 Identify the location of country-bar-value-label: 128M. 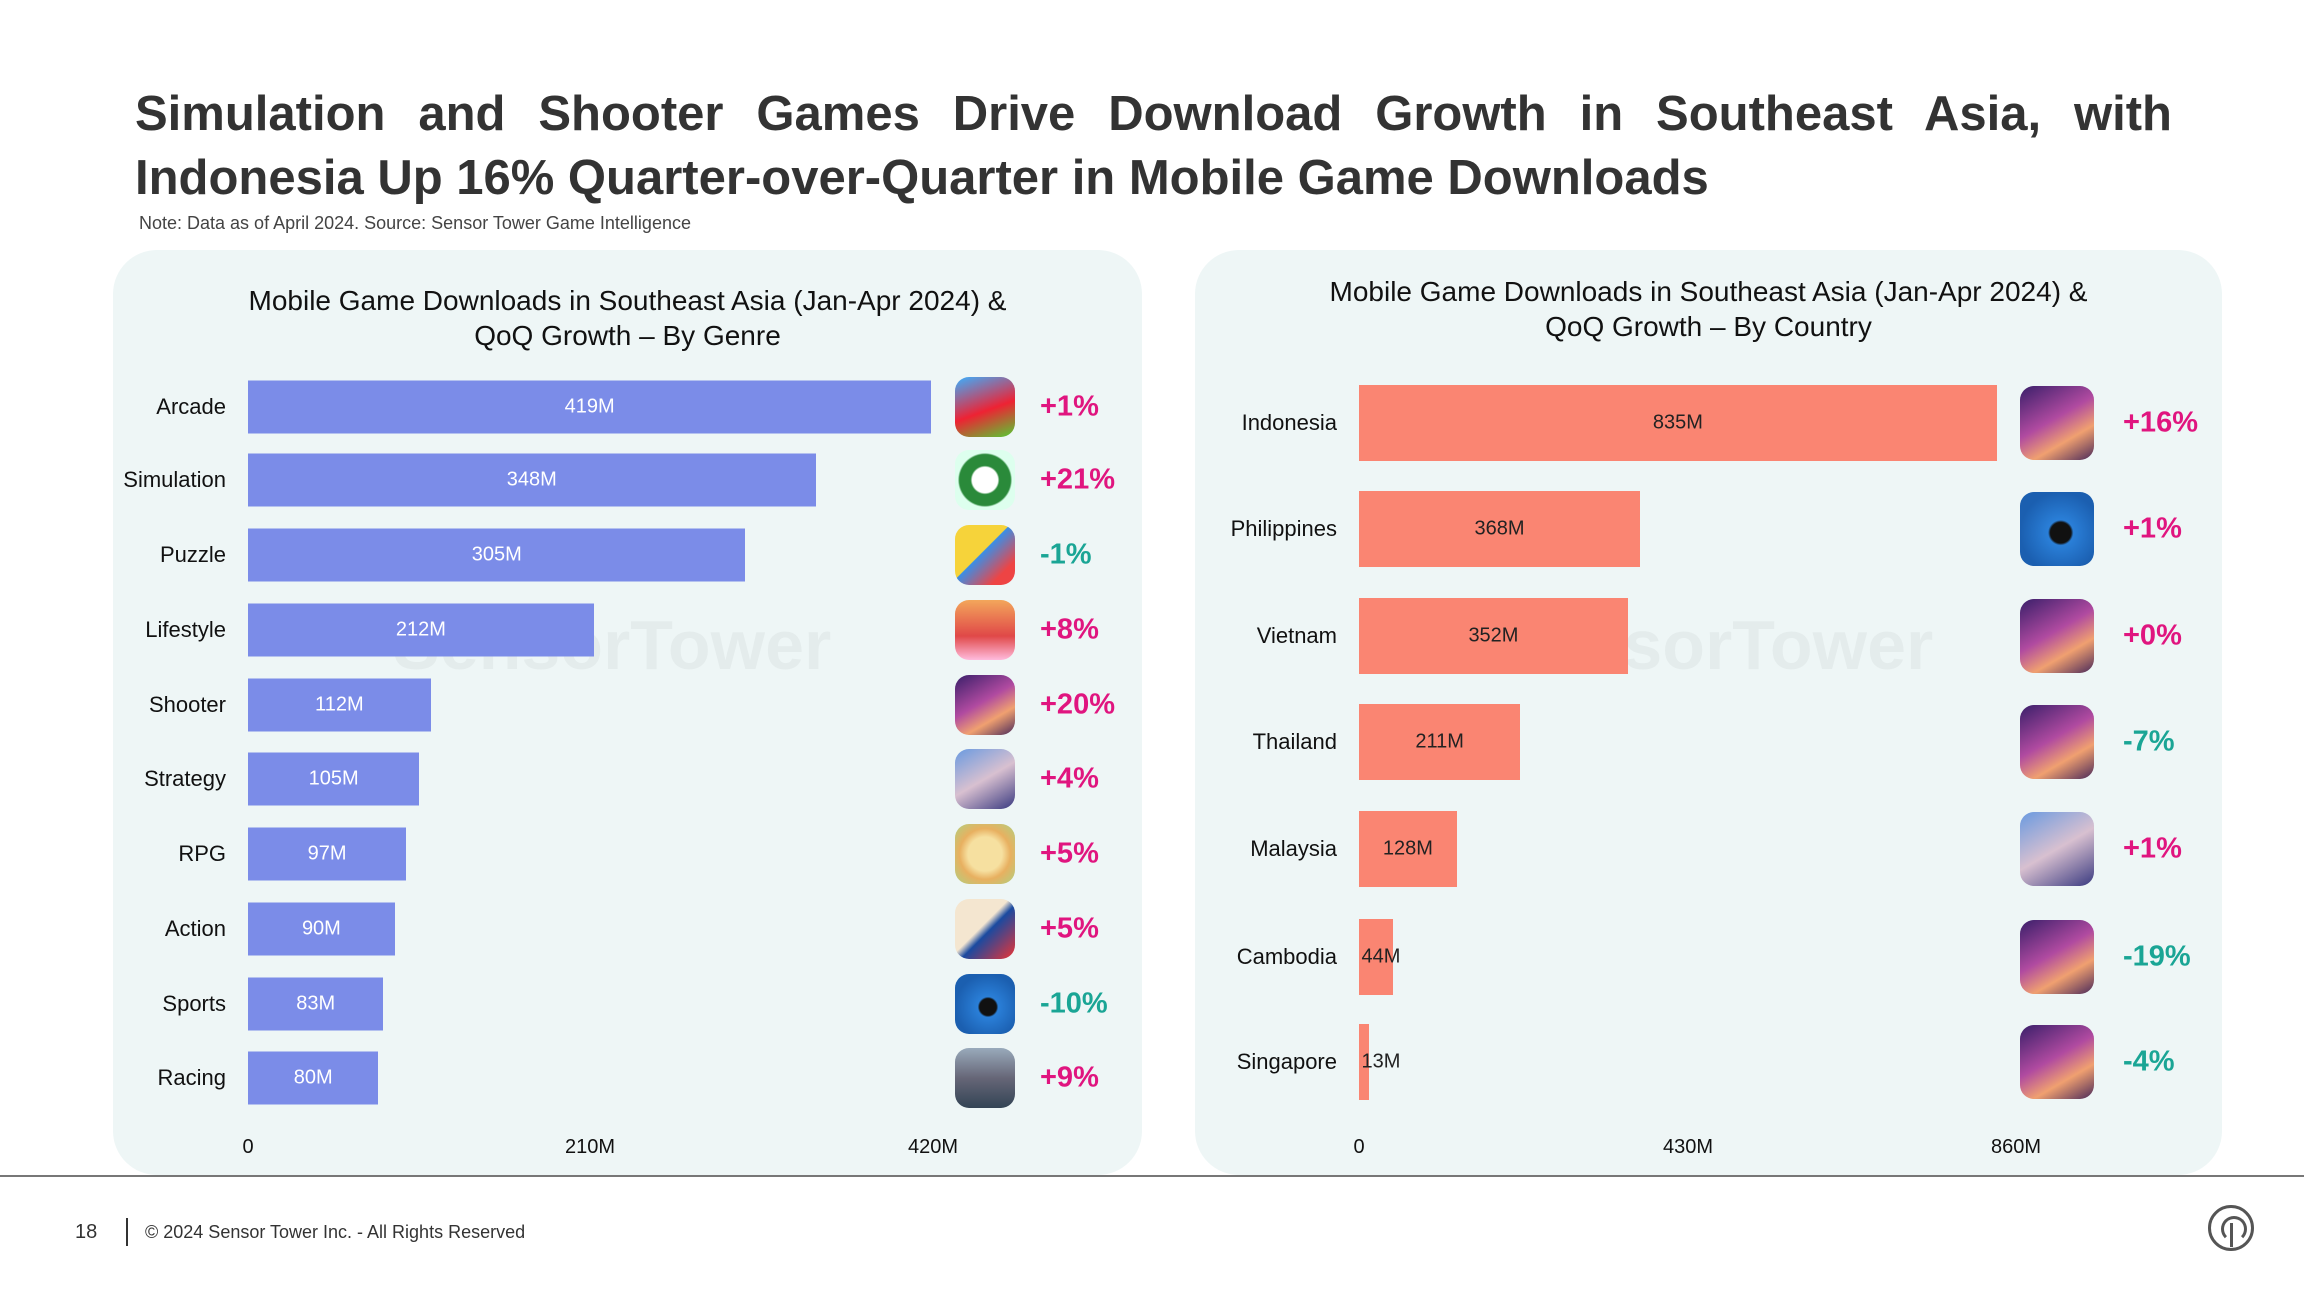
(1407, 848).